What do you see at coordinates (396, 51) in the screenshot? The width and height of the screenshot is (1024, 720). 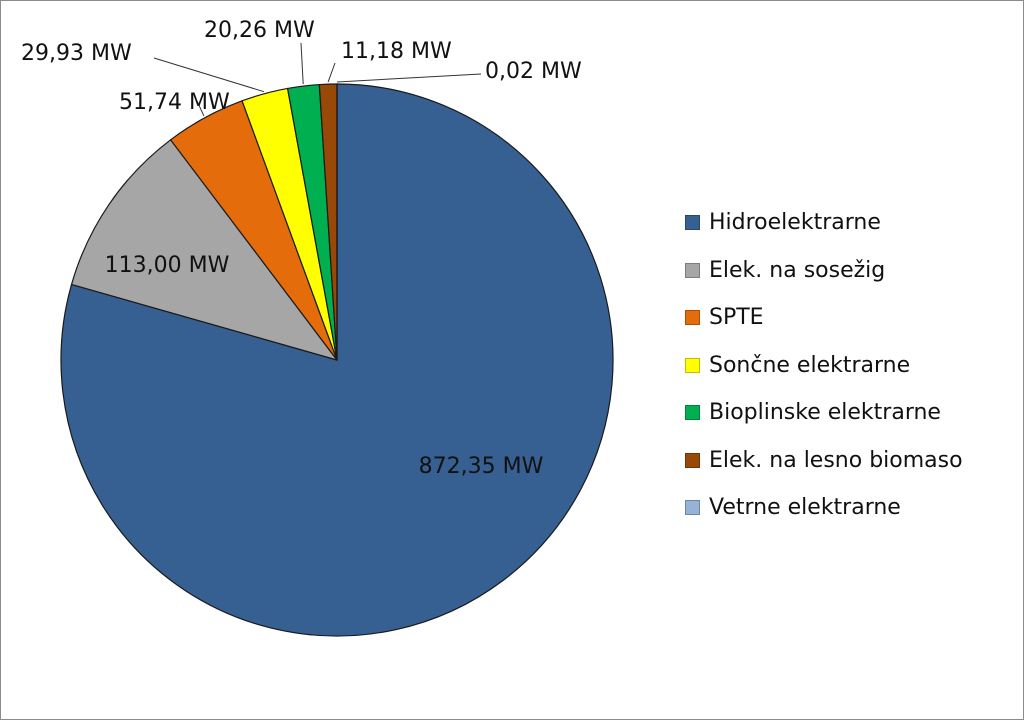 I see `data-label-6: 11,18 MW` at bounding box center [396, 51].